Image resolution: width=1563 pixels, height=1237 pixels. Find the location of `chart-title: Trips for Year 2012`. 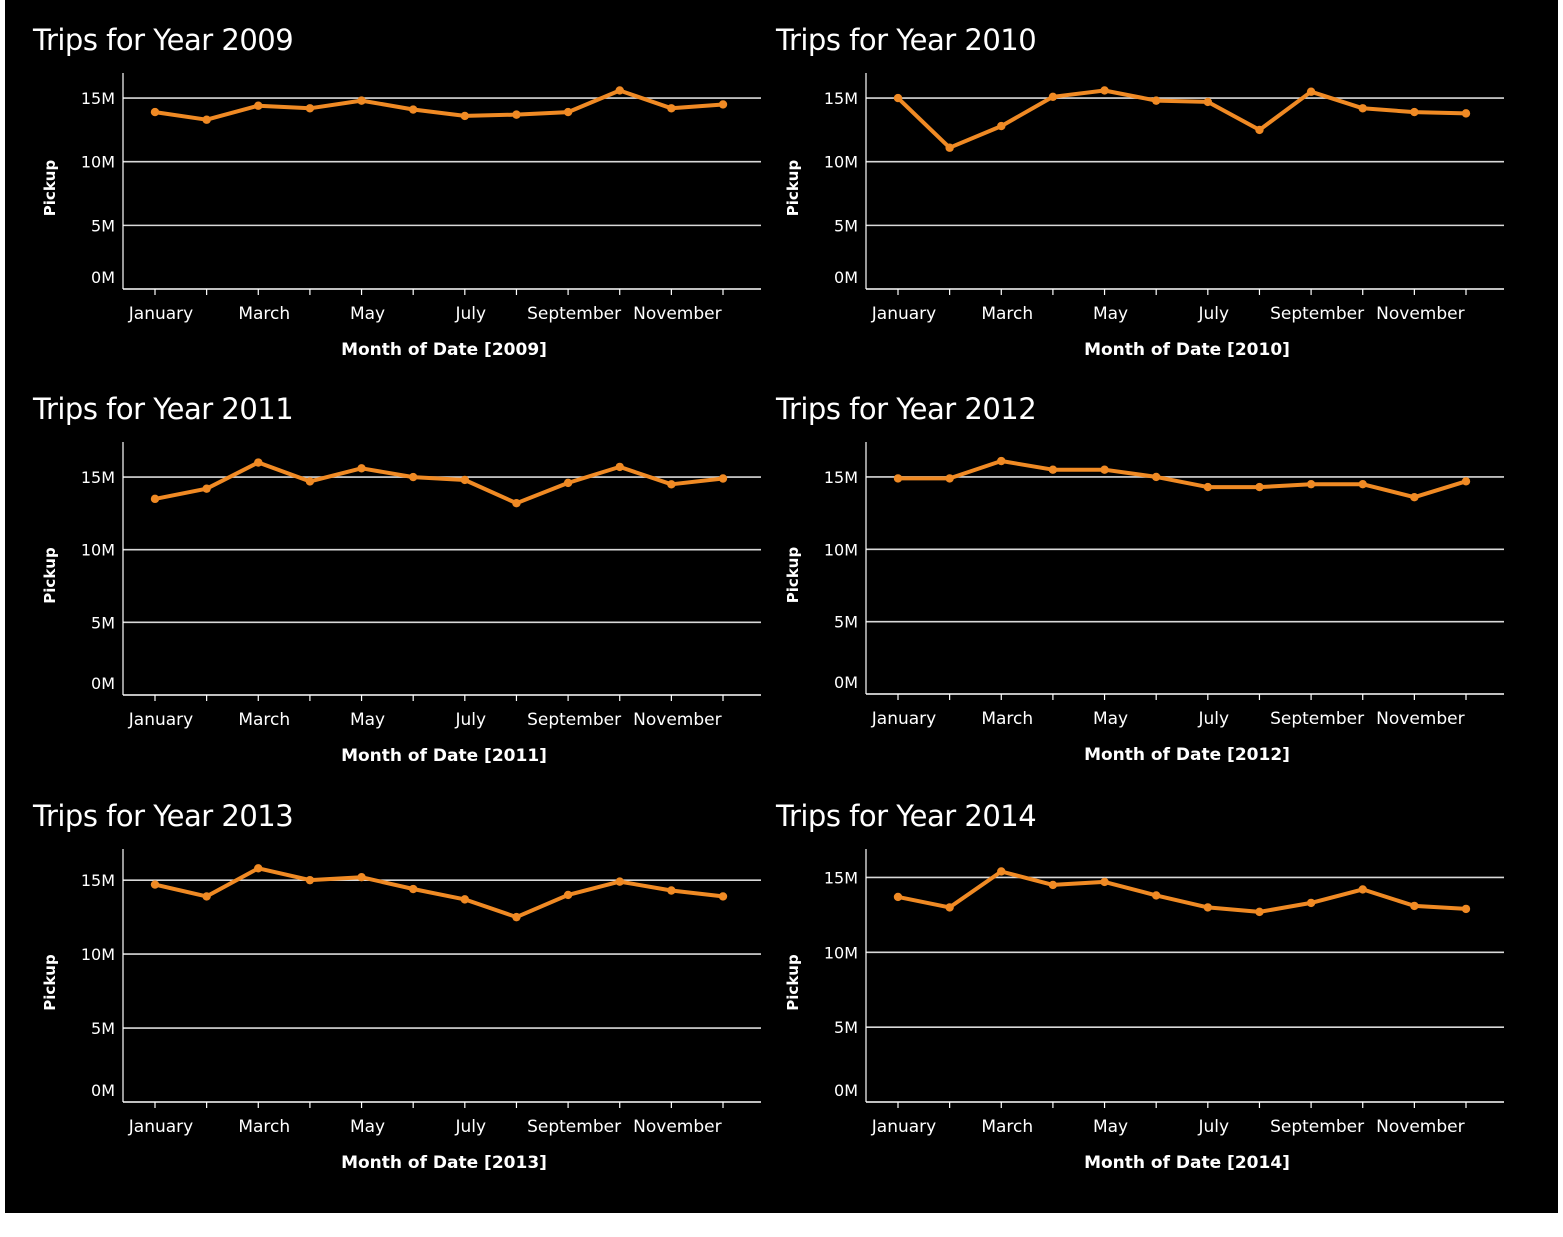

chart-title: Trips for Year 2012 is located at coordinates (906, 409).